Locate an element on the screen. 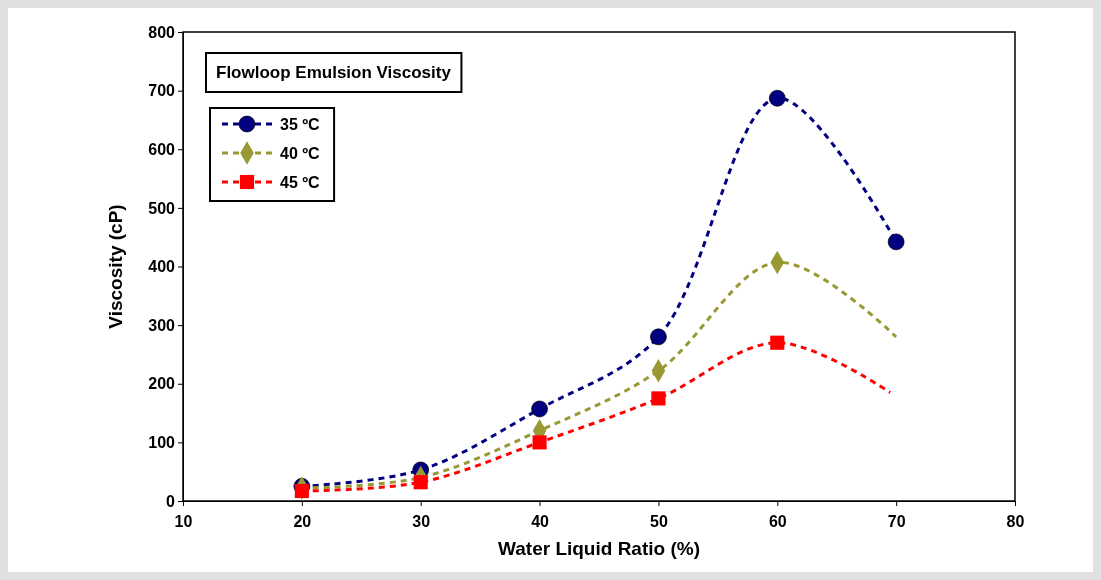 The width and height of the screenshot is (1101, 580). y-tick-label: 200 is located at coordinates (162, 384).